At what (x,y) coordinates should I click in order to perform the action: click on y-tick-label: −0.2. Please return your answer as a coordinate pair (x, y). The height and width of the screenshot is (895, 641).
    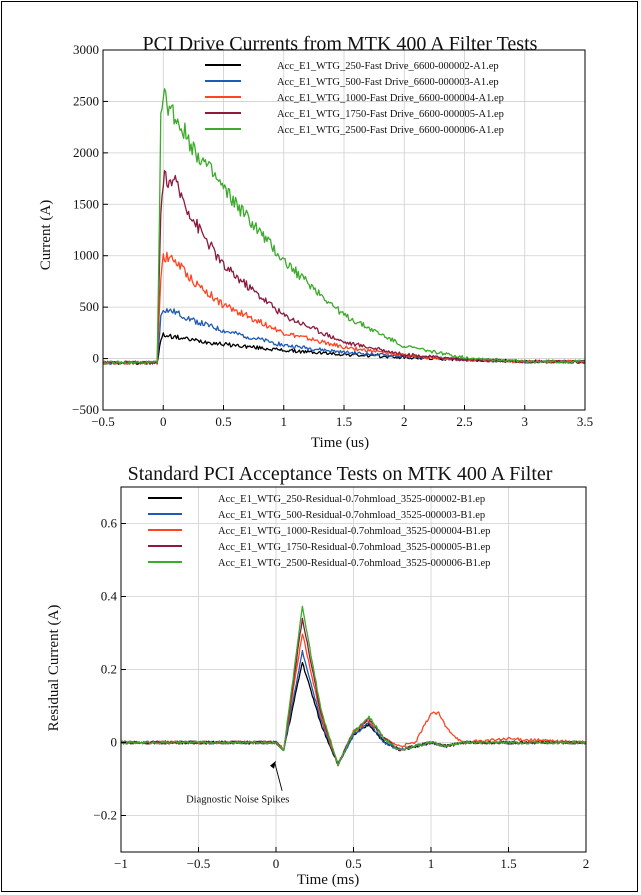
    Looking at the image, I should click on (105, 815).